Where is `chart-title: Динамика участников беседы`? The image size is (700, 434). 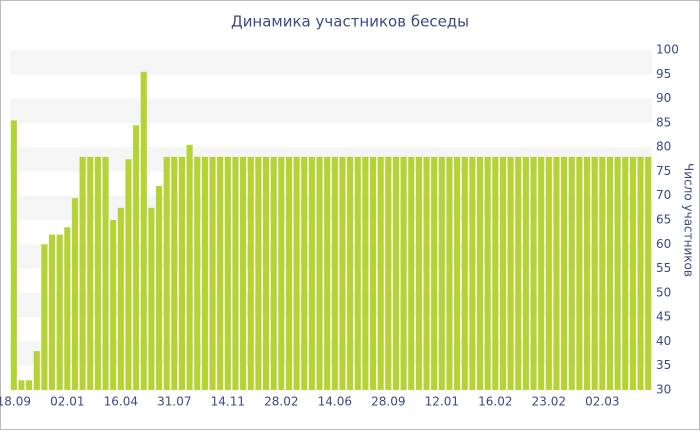 chart-title: Динамика участников беседы is located at coordinates (350, 22).